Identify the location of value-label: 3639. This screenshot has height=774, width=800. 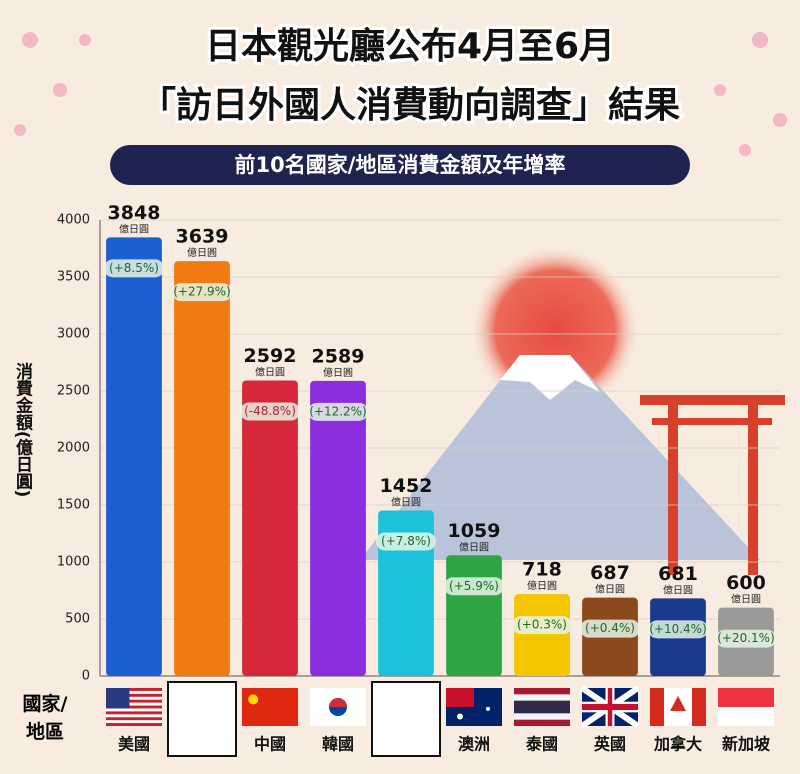
(202, 237).